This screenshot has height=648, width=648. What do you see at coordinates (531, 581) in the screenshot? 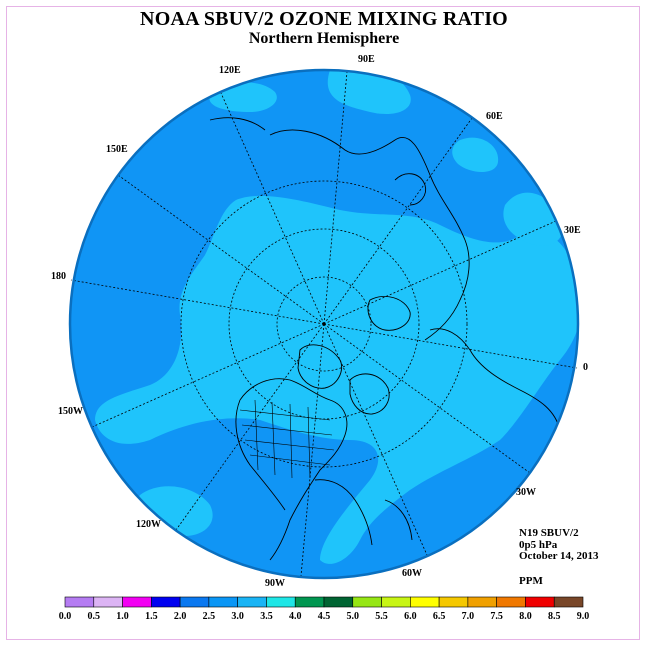
I see `info-units: PPM` at bounding box center [531, 581].